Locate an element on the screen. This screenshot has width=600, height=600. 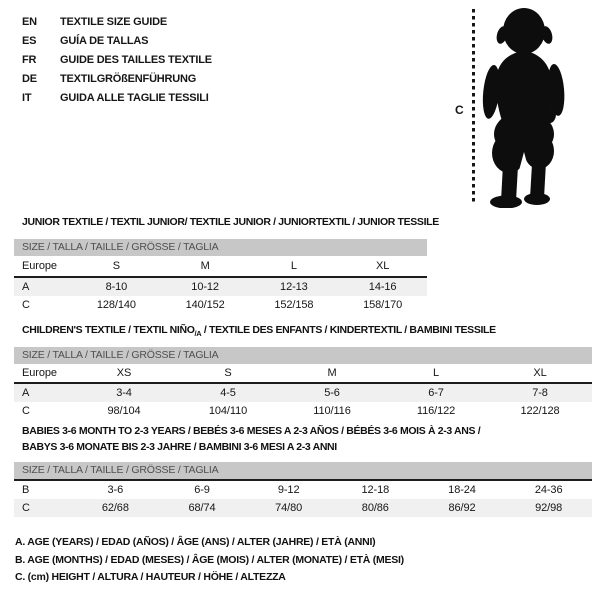
lang-code: ES is located at coordinates (29, 40).